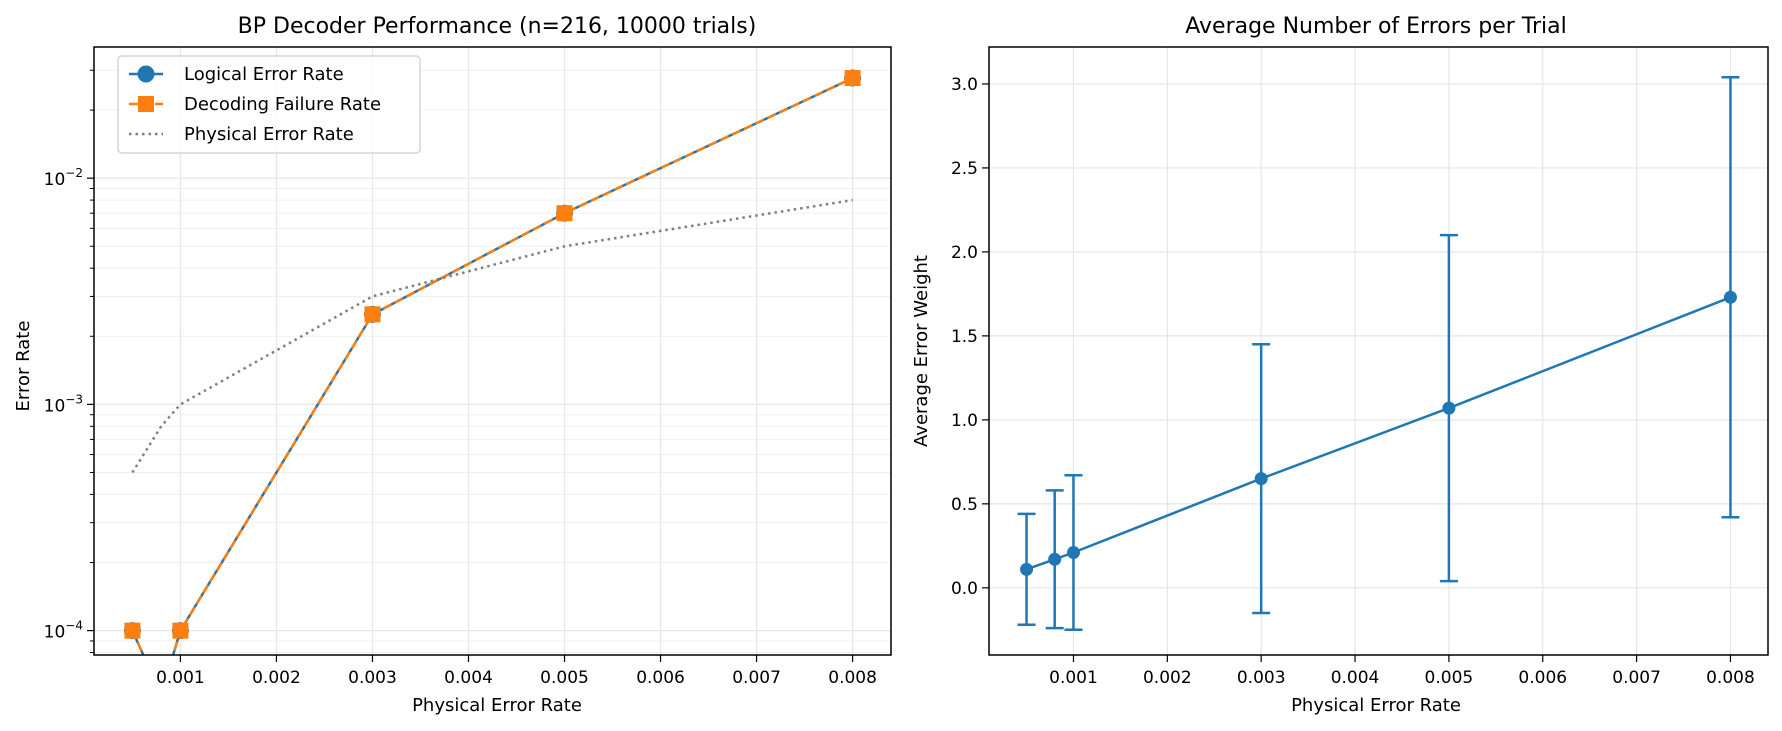 The image size is (1782, 731). I want to click on legend-marker-failure, so click(146, 104).